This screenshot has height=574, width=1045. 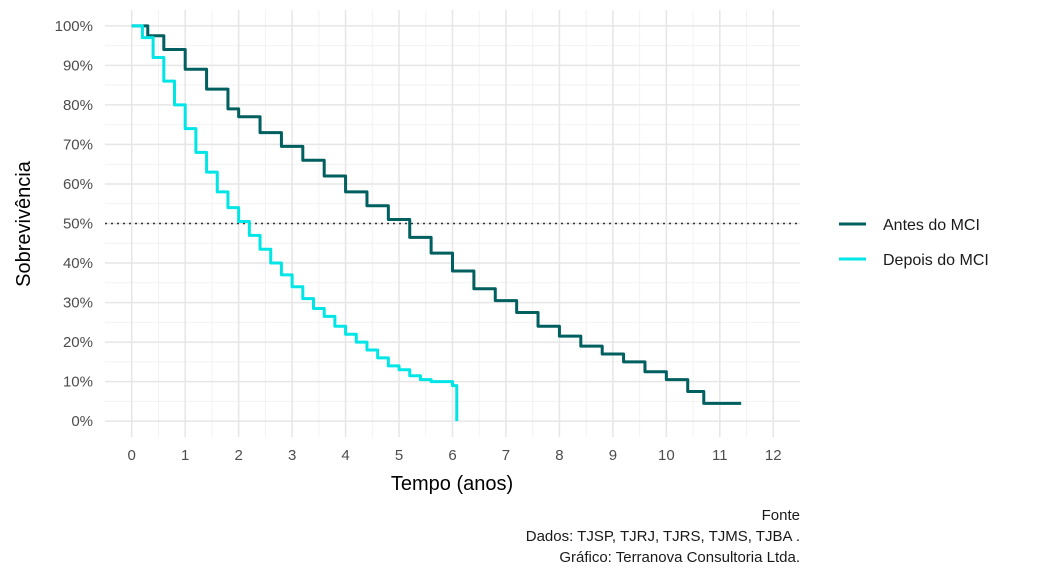 What do you see at coordinates (24, 223) in the screenshot?
I see `y-axis-title: Sobrevivência` at bounding box center [24, 223].